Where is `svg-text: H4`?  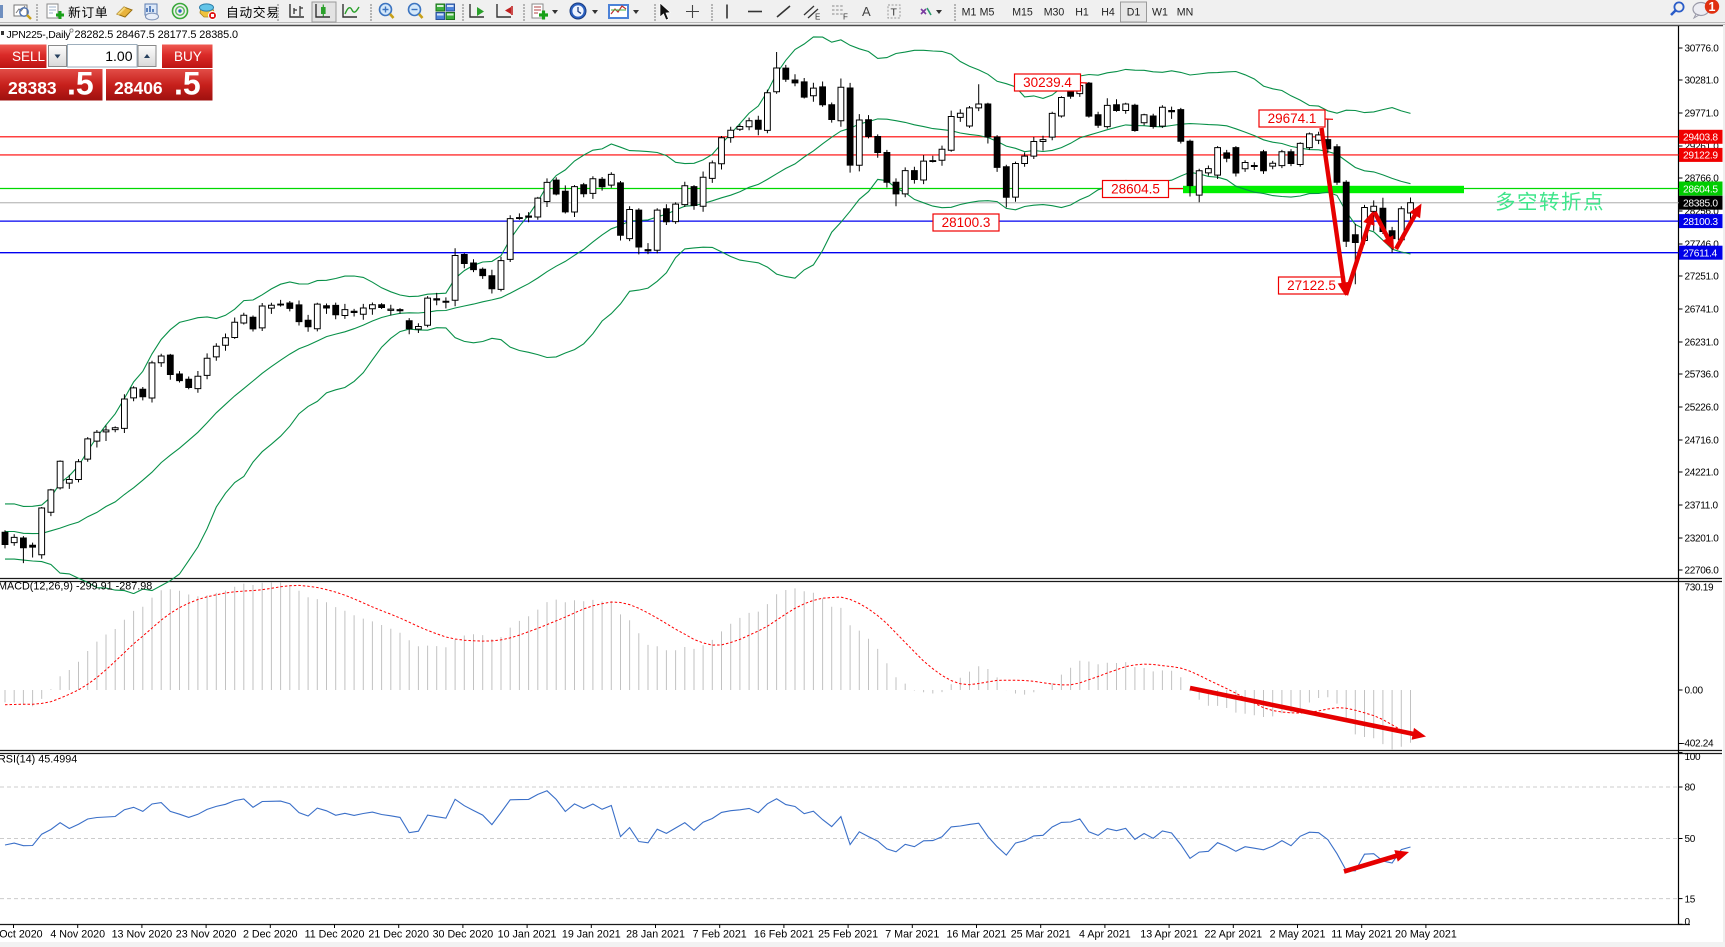
svg-text: H4 is located at coordinates (1108, 13).